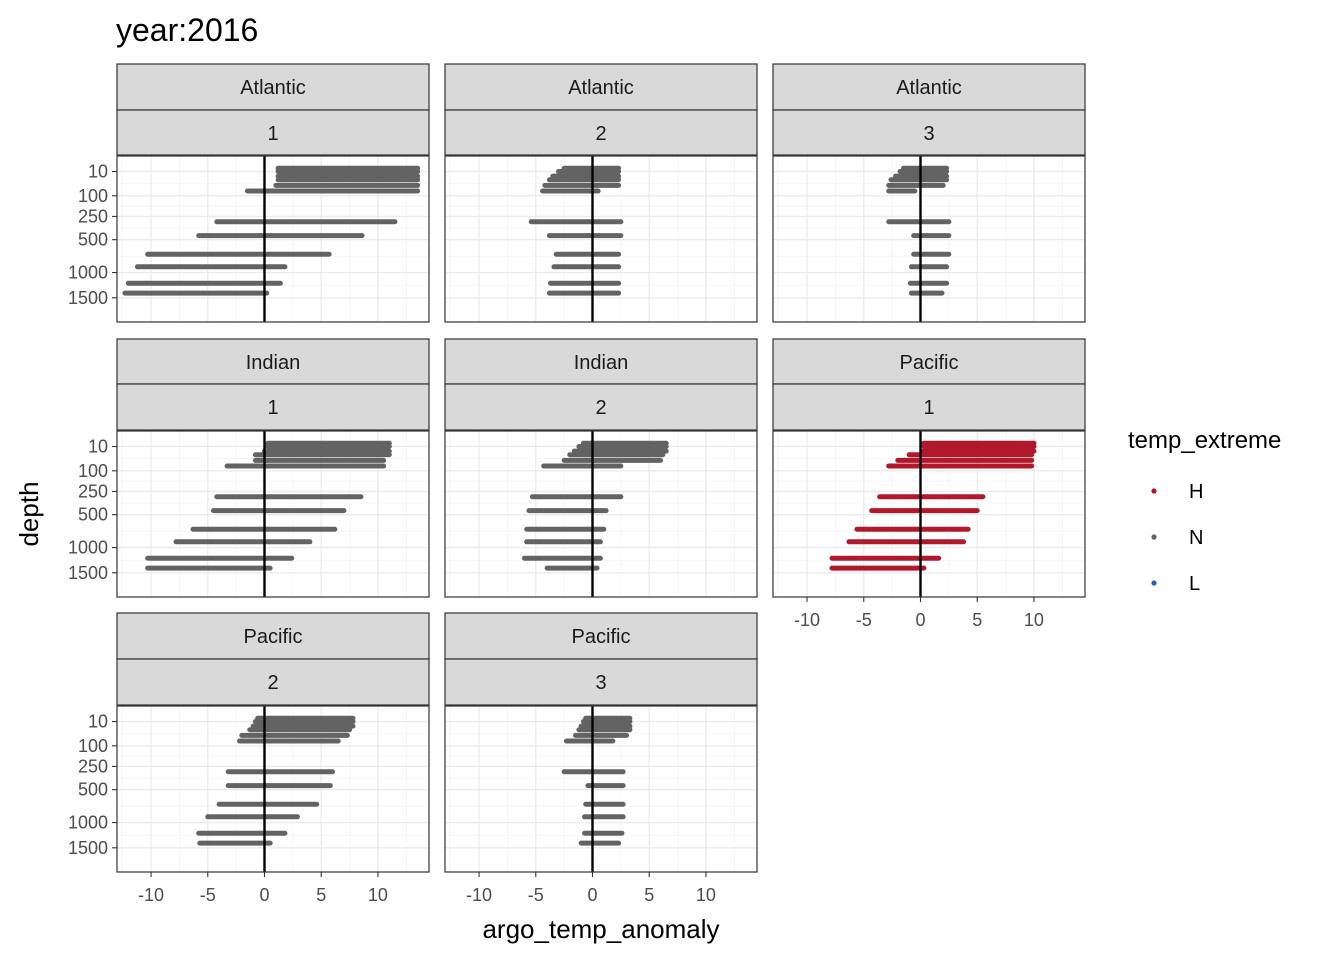 This screenshot has height=960, width=1344. Describe the element at coordinates (1204, 440) in the screenshot. I see `legend-title: temp_extreme` at that location.